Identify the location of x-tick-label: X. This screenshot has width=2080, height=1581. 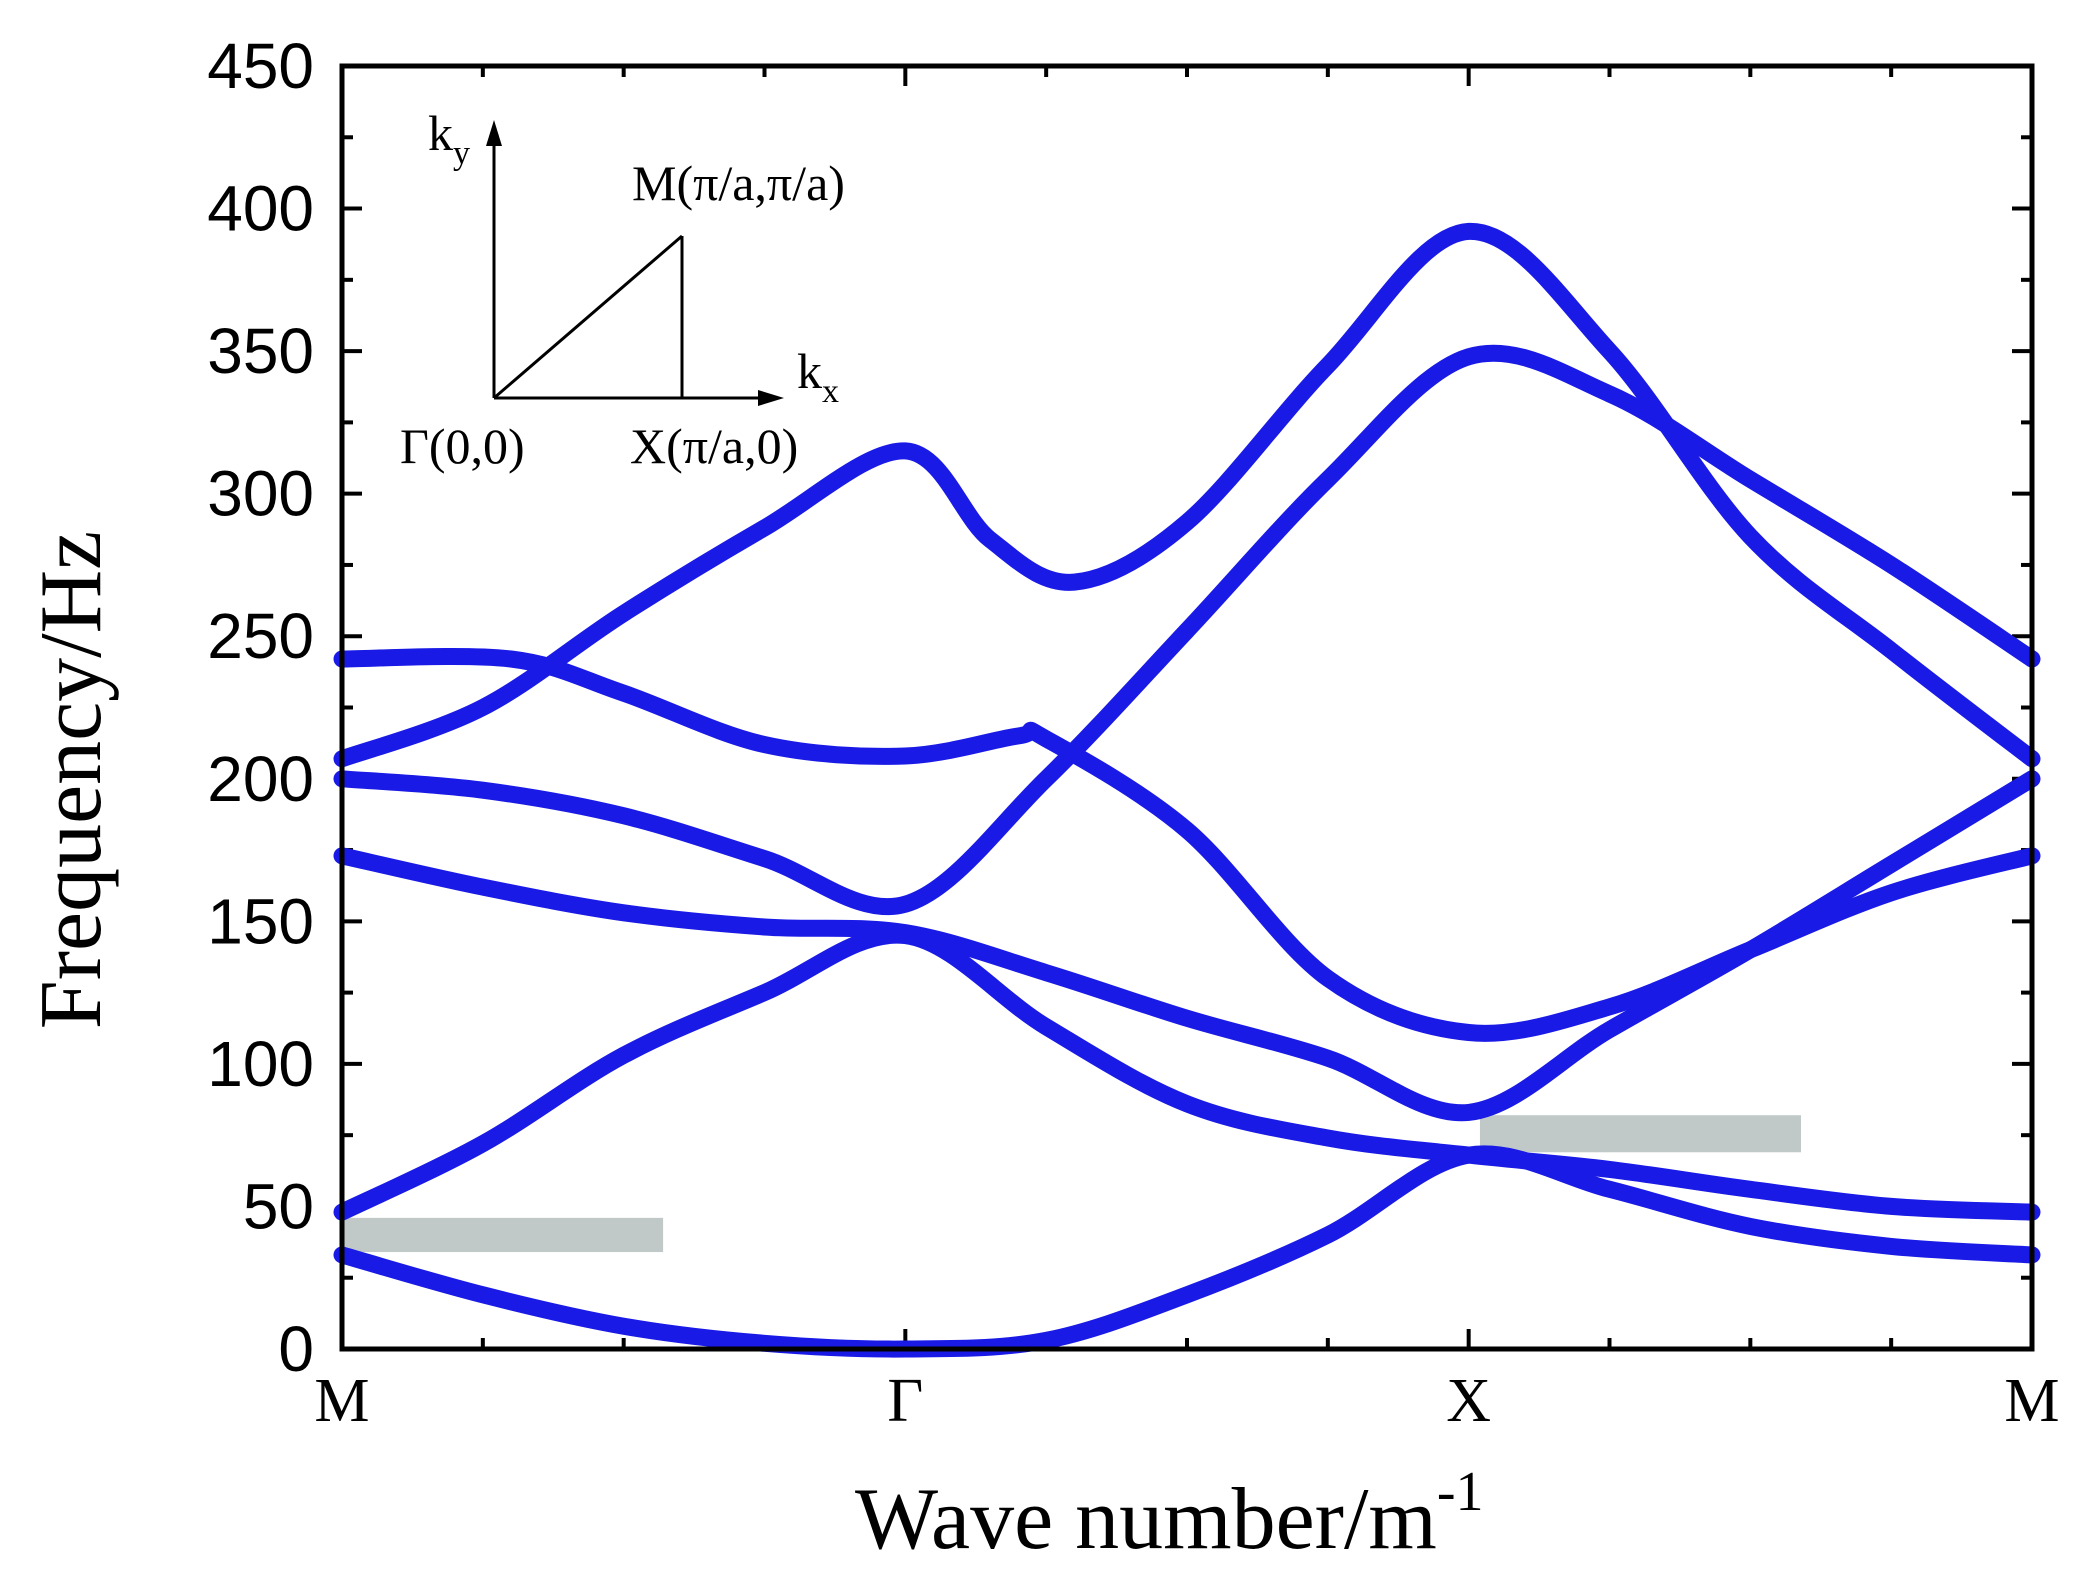
(1468, 1401).